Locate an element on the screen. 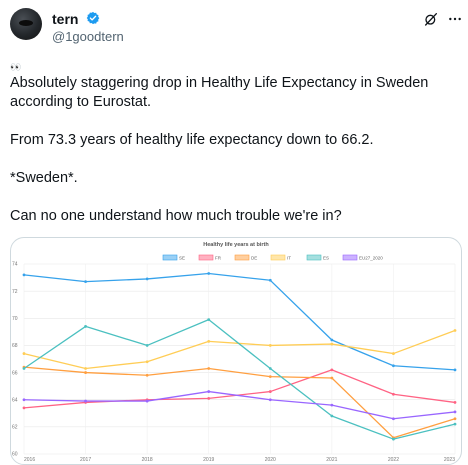 The width and height of the screenshot is (468, 465). y-tick-label: 64 is located at coordinates (15, 400).